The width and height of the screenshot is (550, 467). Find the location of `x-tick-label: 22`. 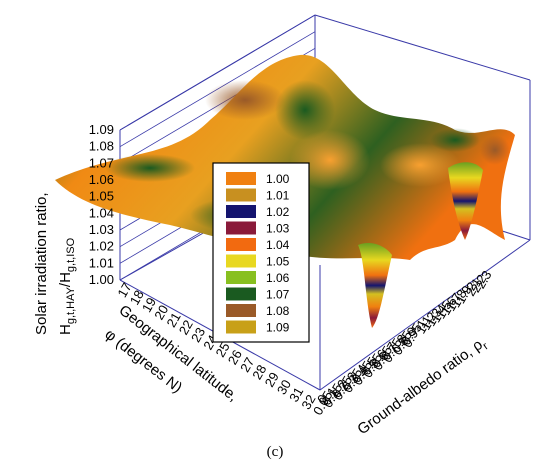

x-tick-label: 22 is located at coordinates (186, 327).